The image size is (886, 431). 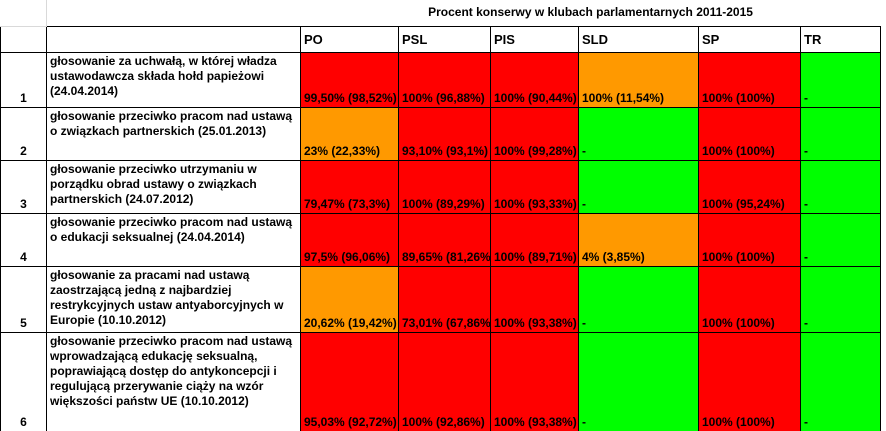 I want to click on row-number: 5, so click(x=23, y=299).